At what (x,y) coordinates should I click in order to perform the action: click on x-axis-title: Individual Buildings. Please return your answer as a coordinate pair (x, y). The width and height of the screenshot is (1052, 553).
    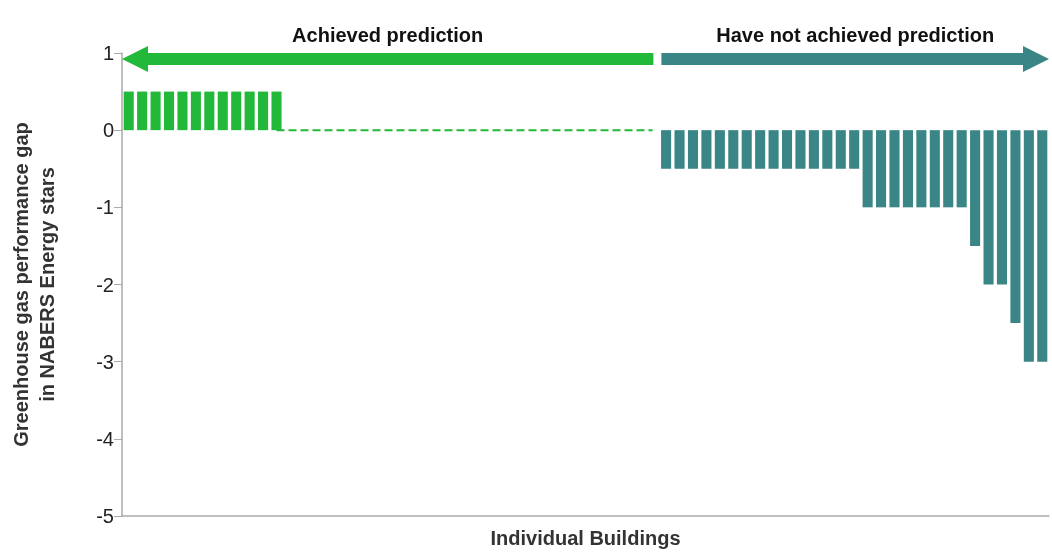
    Looking at the image, I should click on (585, 538).